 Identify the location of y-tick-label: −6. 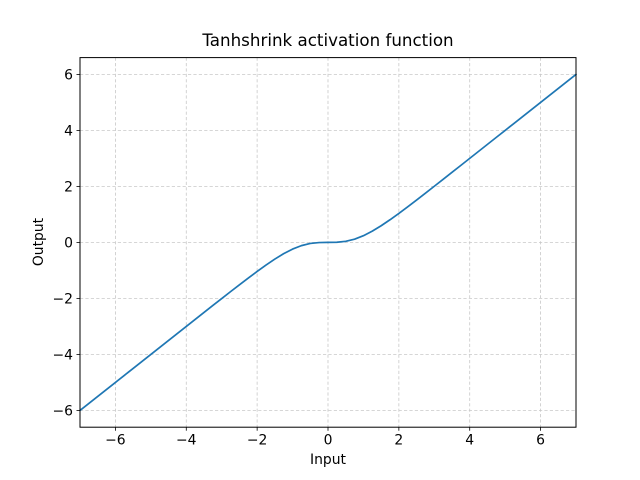
(63, 411).